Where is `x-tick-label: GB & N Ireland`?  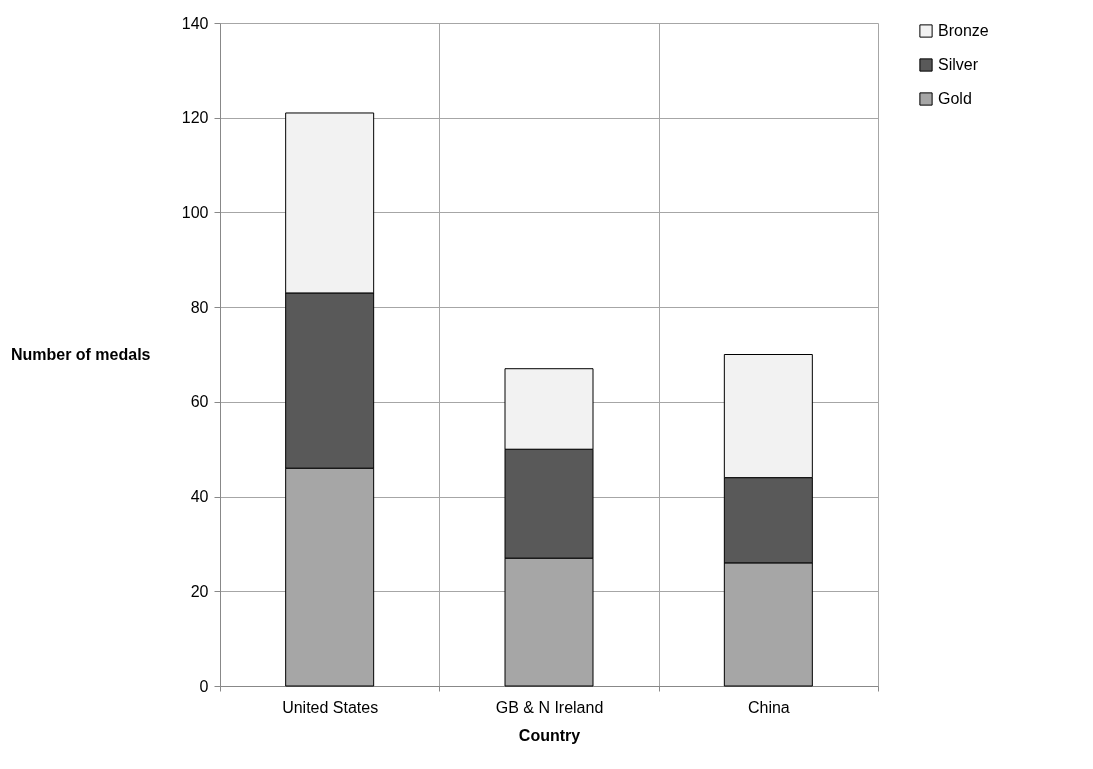 x-tick-label: GB & N Ireland is located at coordinates (549, 707).